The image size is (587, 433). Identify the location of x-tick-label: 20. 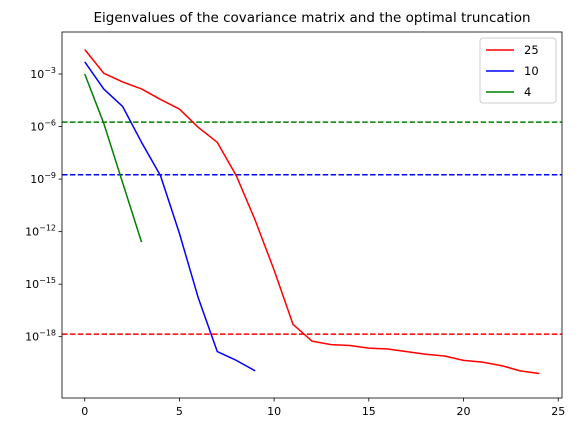
(464, 411).